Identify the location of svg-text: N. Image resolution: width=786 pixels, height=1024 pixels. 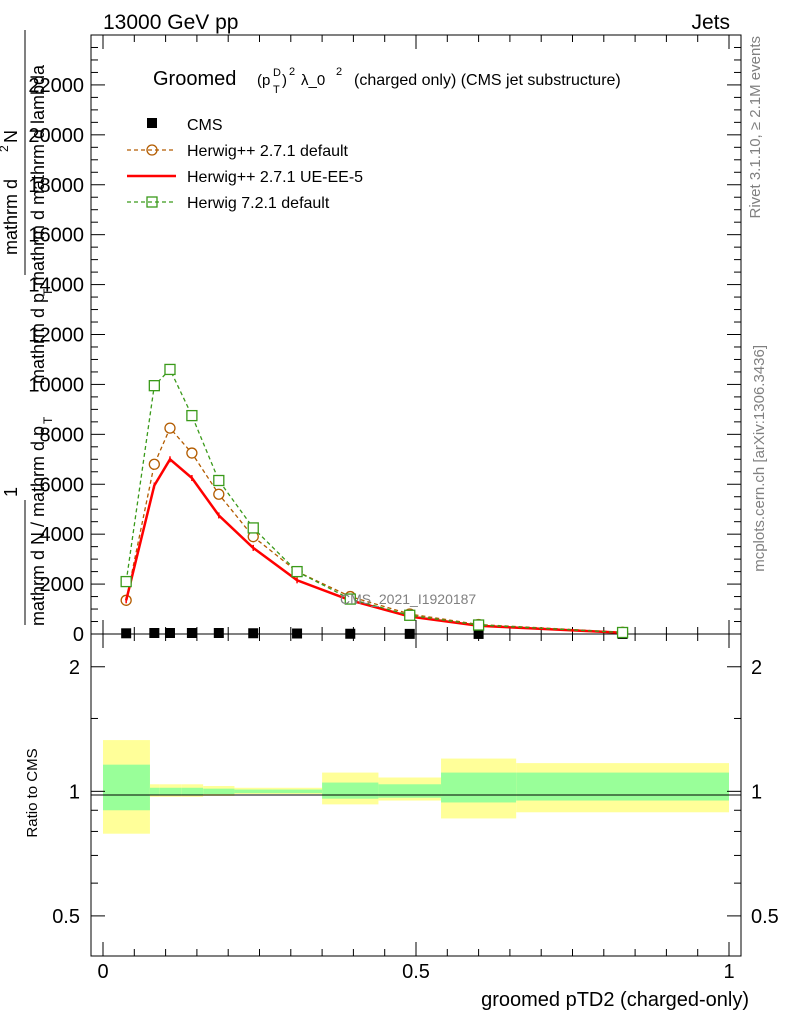
(11, 136).